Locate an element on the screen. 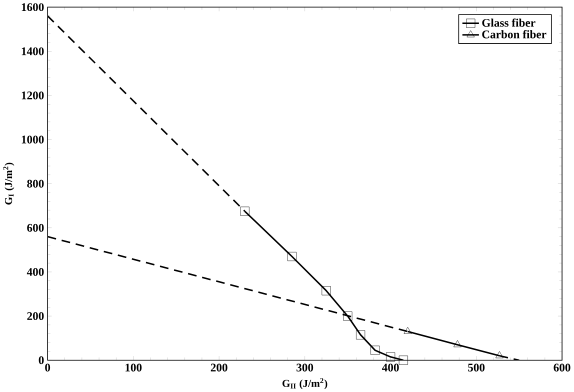 Image resolution: width=574 pixels, height=392 pixels. x-tick-label: 400 is located at coordinates (390, 367).